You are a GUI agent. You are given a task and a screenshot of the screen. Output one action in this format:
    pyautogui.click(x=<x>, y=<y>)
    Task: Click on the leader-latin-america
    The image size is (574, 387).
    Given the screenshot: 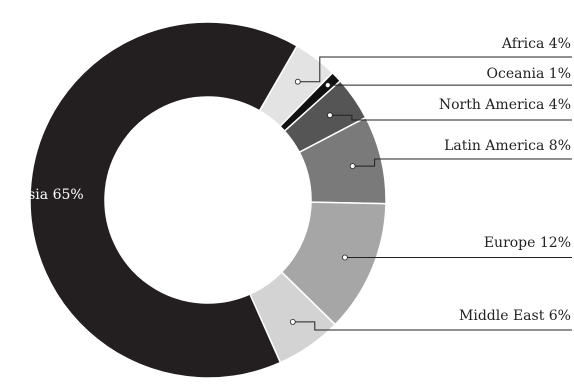 What is the action you would take?
    pyautogui.click(x=462, y=162)
    